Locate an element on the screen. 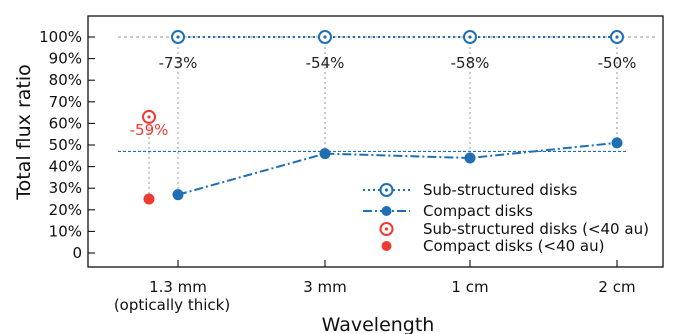 The width and height of the screenshot is (677, 334). x-tick-sublabel: (optically thick) is located at coordinates (172, 305).